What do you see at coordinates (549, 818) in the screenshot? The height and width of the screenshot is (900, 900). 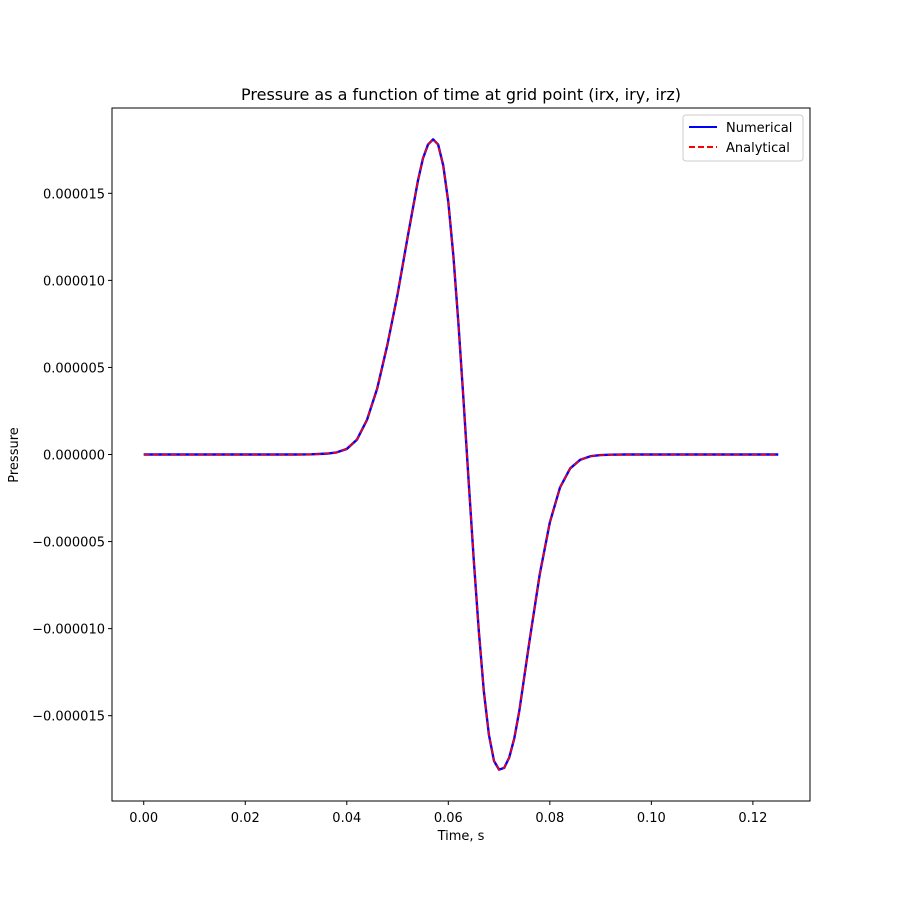 I see `x-tick-label: 0.08` at bounding box center [549, 818].